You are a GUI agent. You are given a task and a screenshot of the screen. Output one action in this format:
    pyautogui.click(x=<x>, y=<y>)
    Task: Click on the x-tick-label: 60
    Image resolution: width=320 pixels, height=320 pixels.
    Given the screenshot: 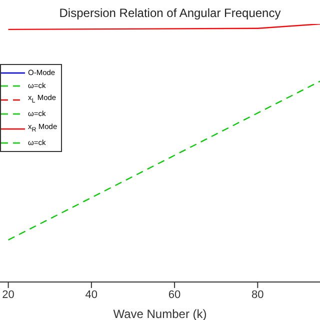 What is the action you would take?
    pyautogui.click(x=174, y=294)
    